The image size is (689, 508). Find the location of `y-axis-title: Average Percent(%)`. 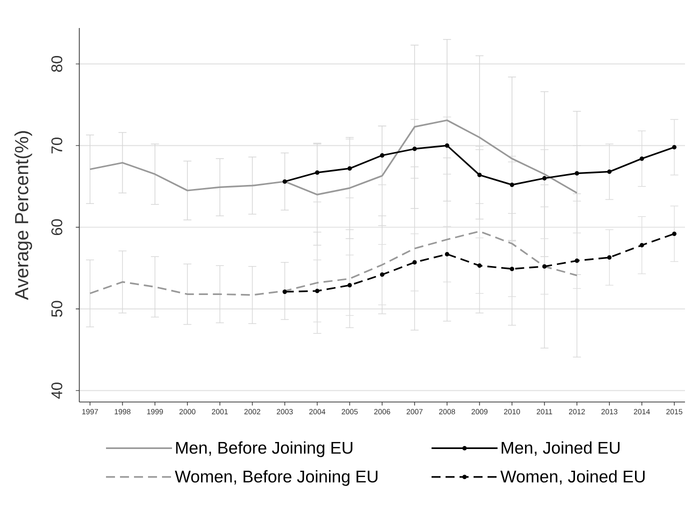

y-axis-title: Average Percent(%) is located at coordinates (23, 215).